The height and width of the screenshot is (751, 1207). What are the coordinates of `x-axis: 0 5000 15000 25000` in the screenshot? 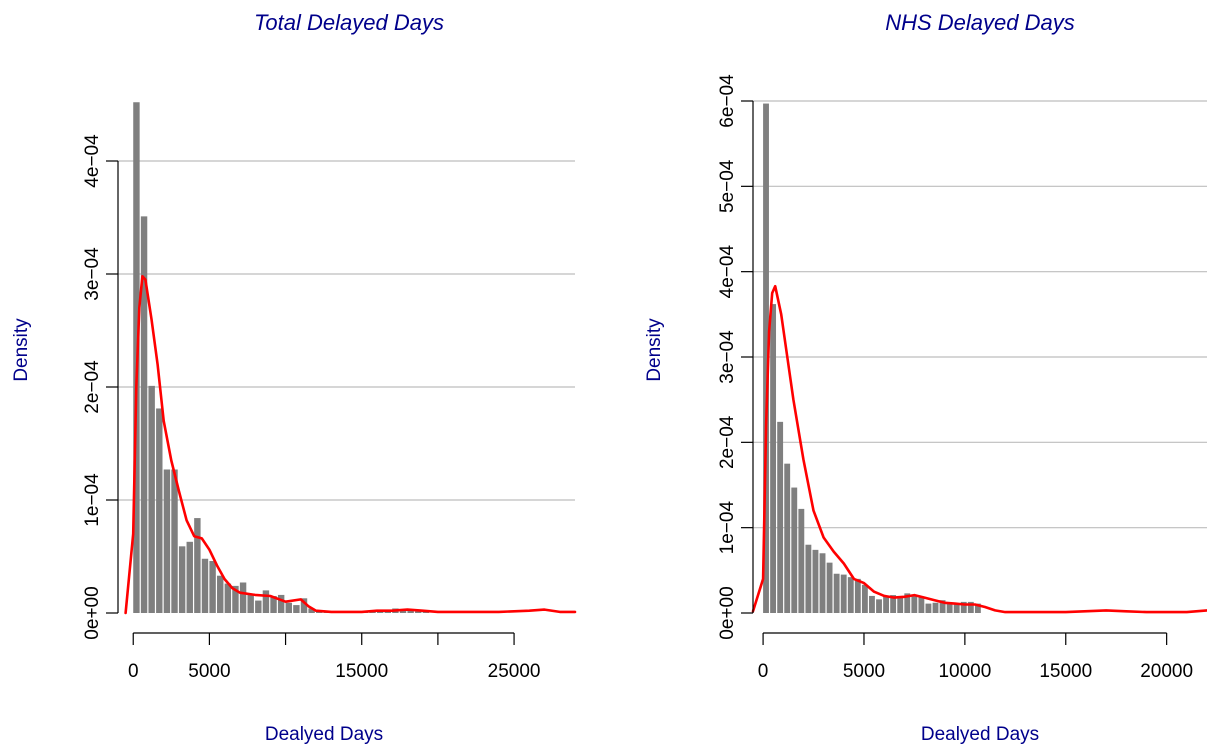 It's located at (334, 657).